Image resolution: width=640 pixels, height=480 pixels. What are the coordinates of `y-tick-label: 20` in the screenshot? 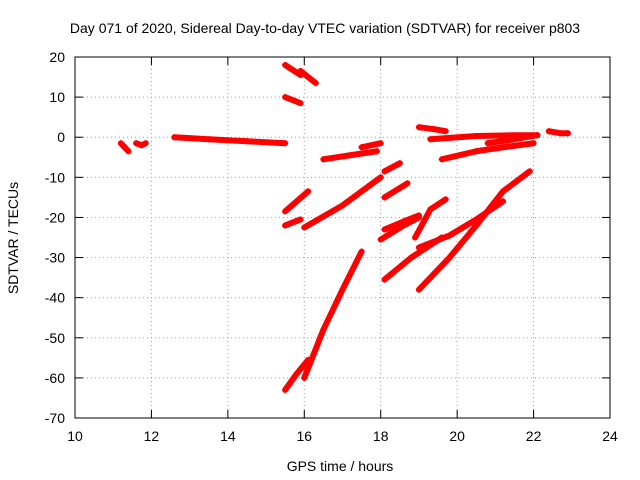 It's located at (57, 57).